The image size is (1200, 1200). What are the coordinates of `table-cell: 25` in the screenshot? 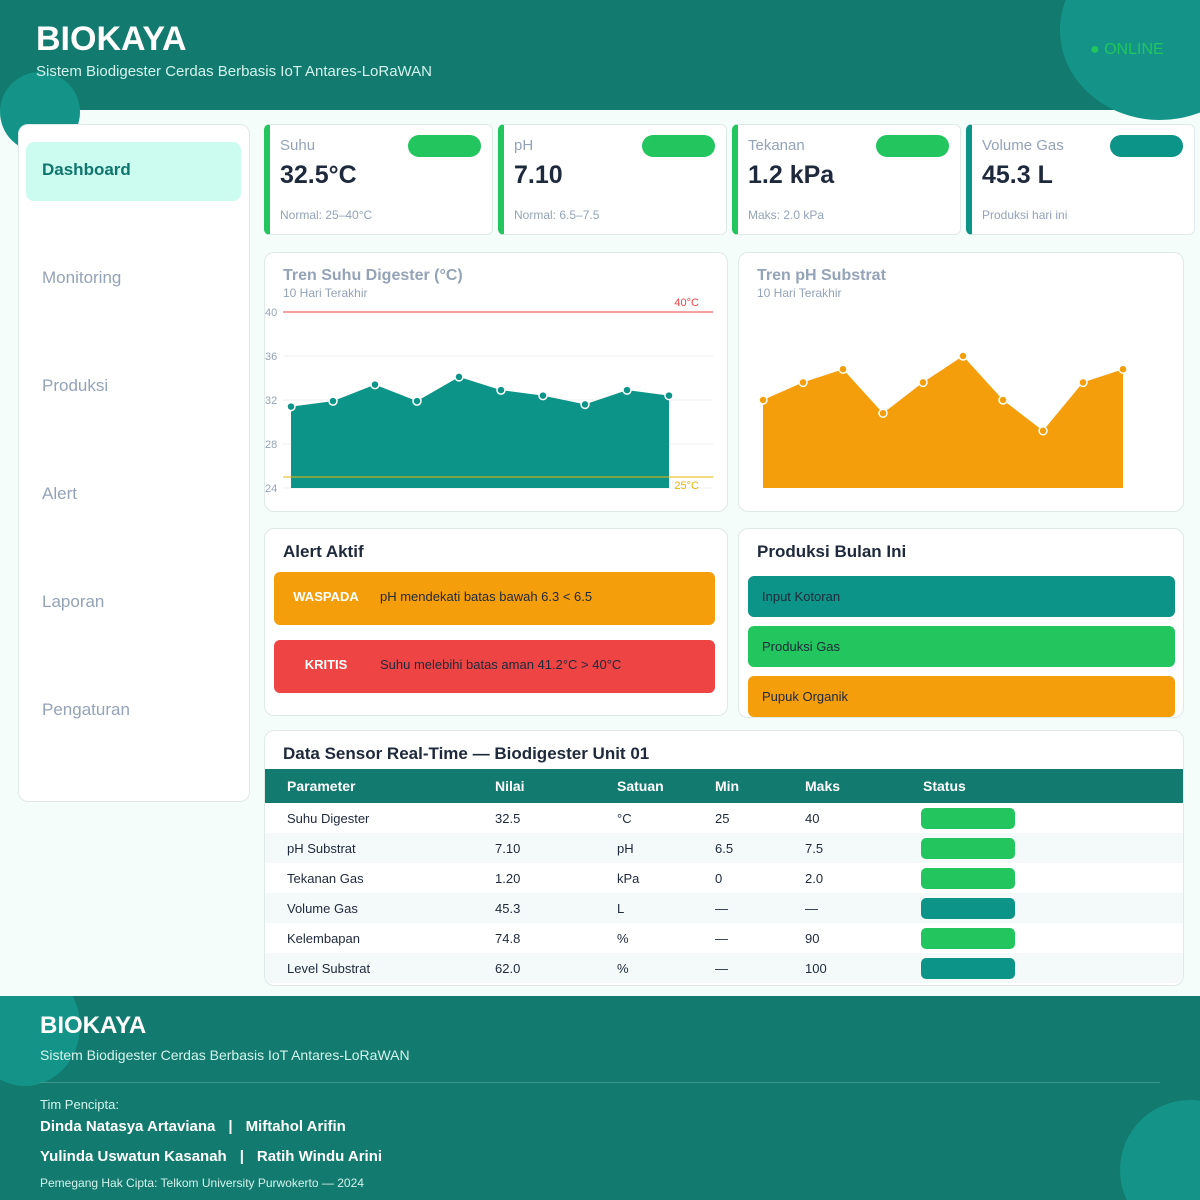 It's located at (722, 818).